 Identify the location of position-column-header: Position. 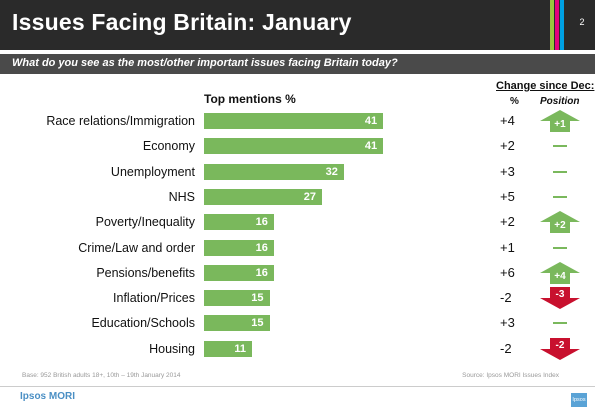
(560, 101).